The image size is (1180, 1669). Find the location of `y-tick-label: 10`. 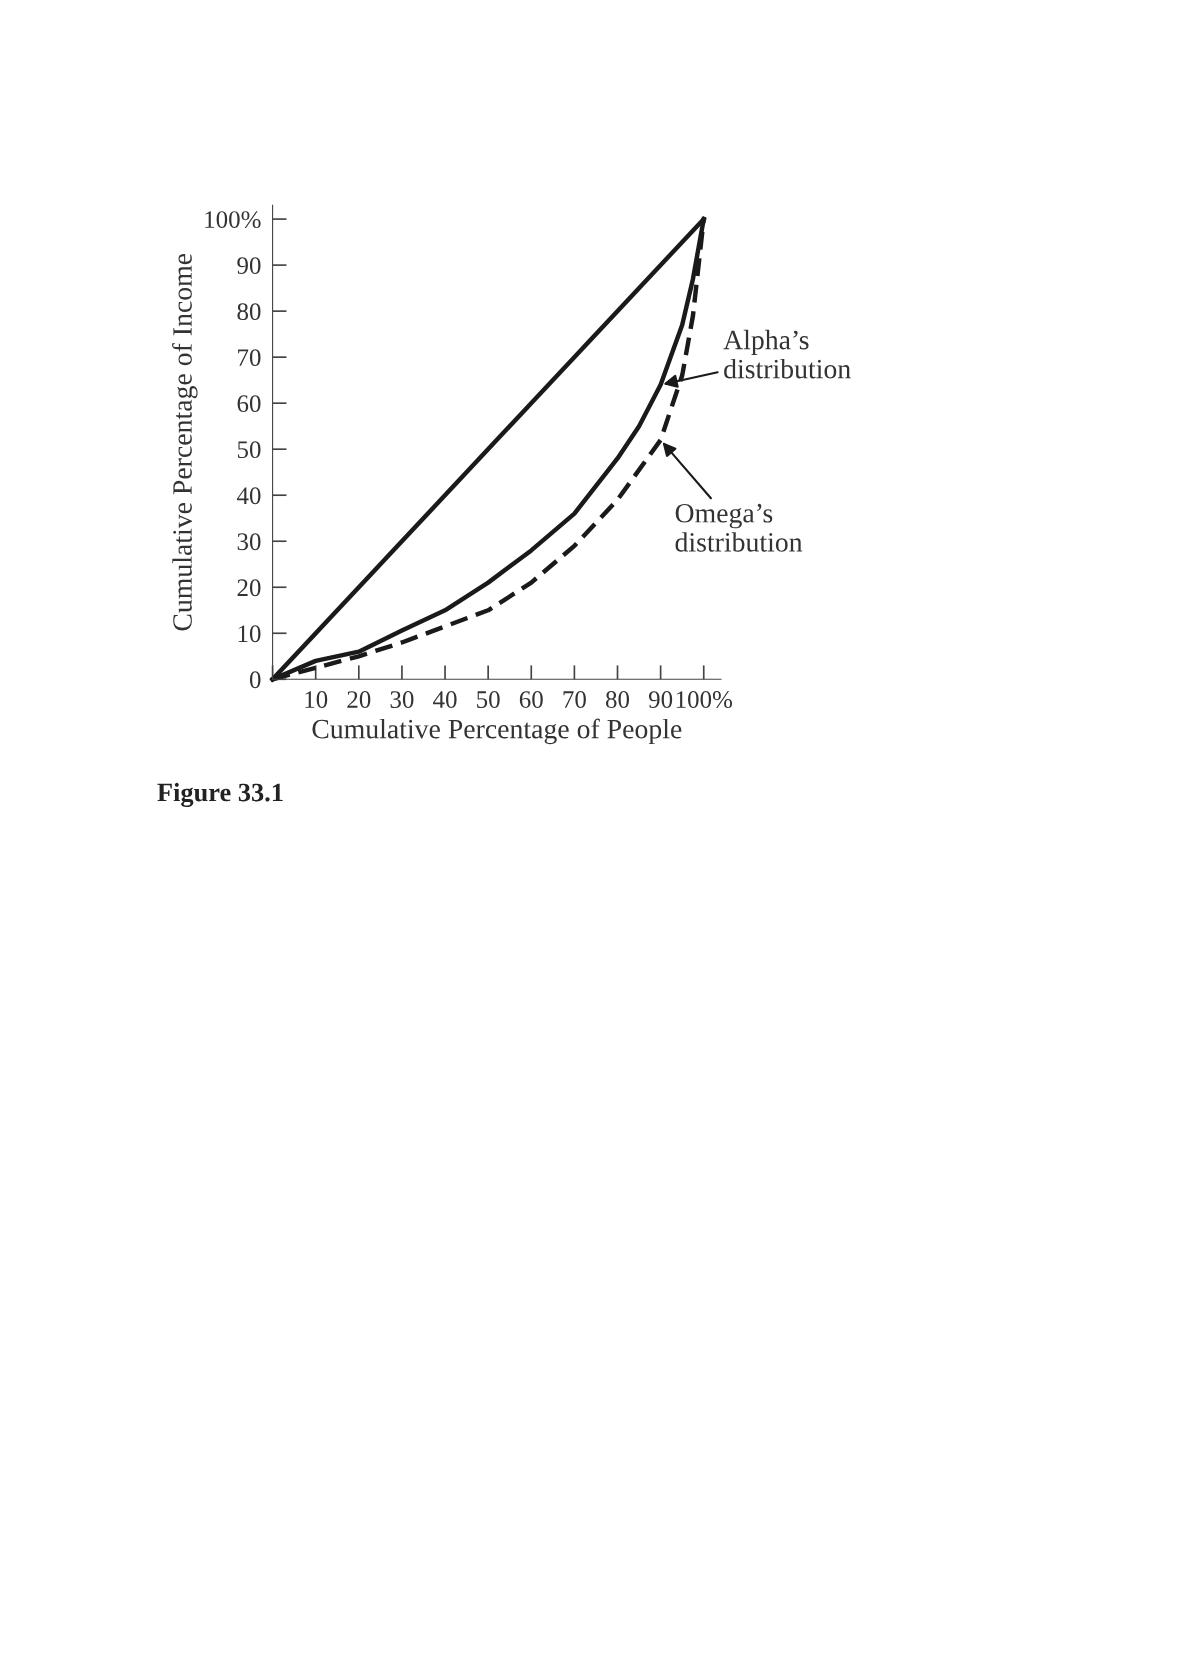

y-tick-label: 10 is located at coordinates (249, 634).